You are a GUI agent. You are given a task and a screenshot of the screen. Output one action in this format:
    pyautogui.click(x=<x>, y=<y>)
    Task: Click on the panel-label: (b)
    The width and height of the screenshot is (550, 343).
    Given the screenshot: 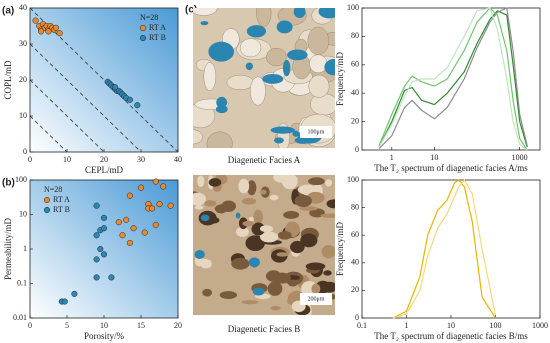 What is the action you would take?
    pyautogui.click(x=8, y=183)
    